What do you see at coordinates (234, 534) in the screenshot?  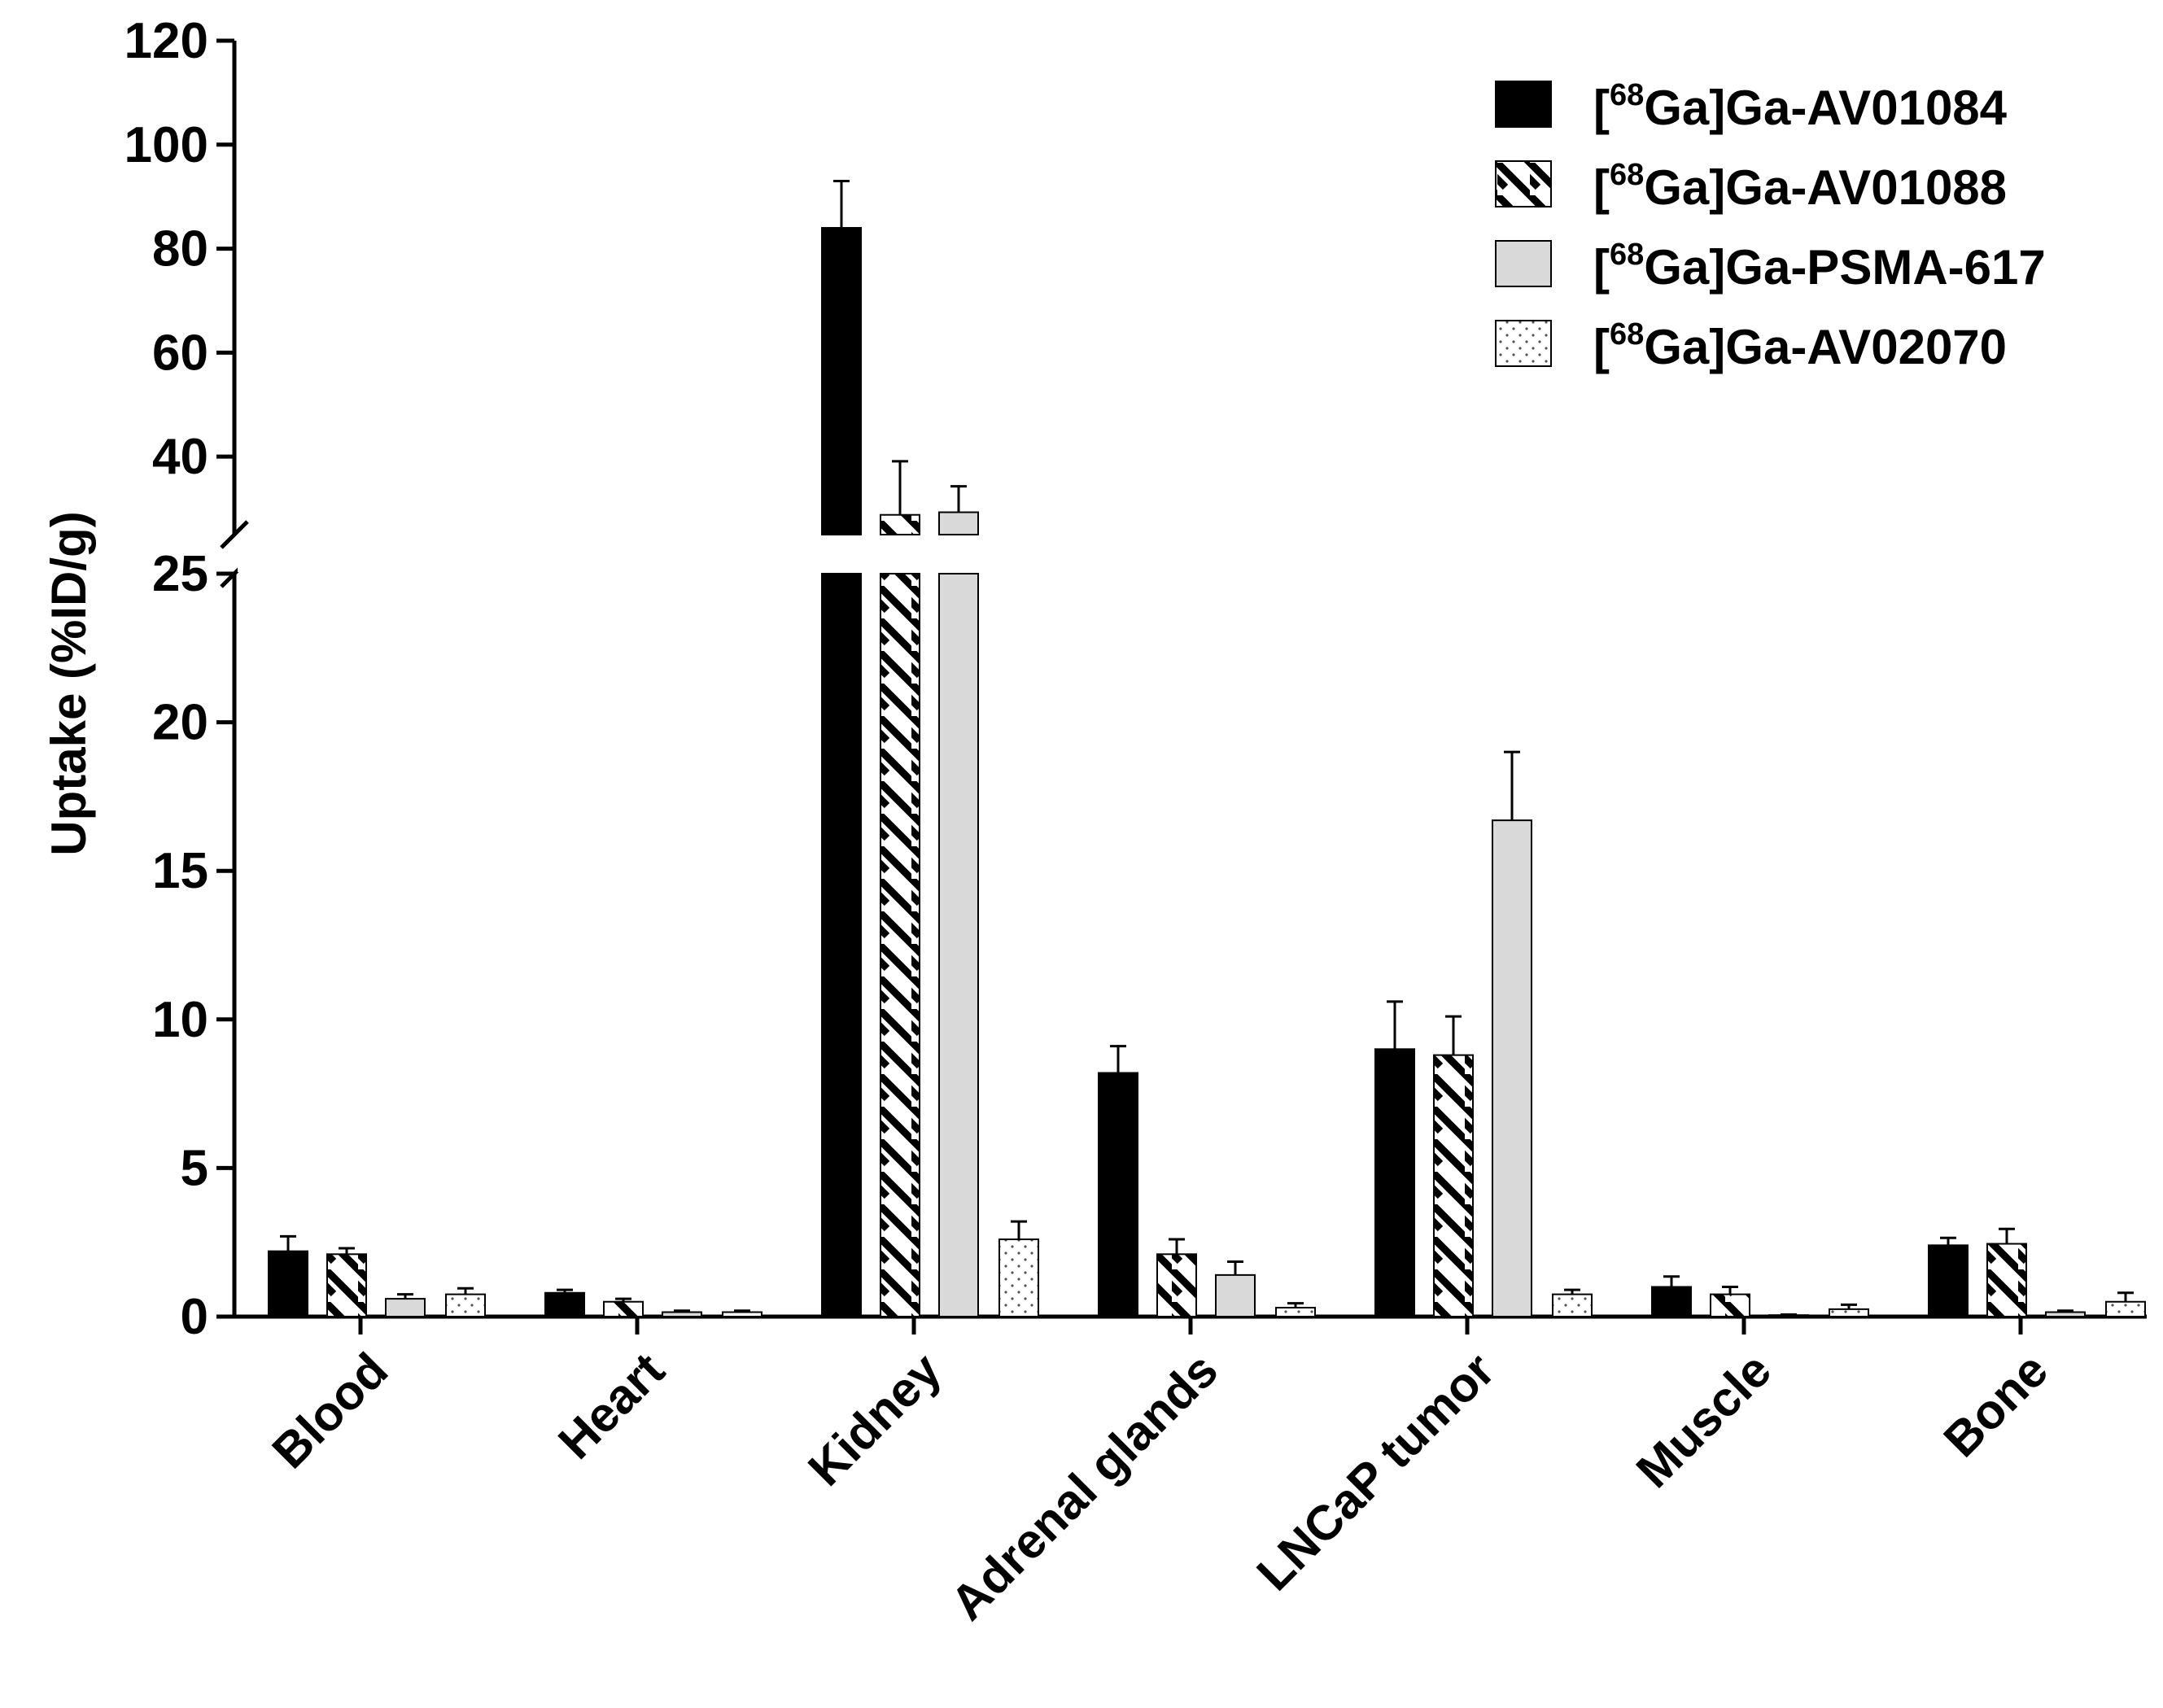 I see `axis-break-mark` at bounding box center [234, 534].